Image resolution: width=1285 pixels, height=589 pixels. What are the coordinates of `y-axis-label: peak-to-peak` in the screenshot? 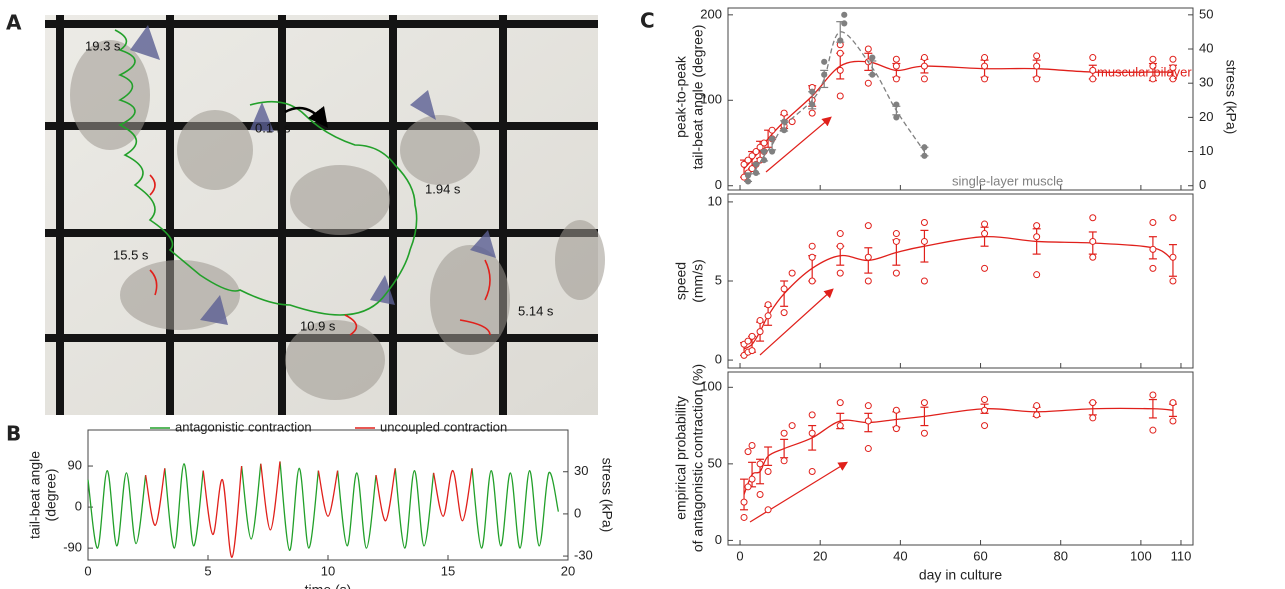 It's located at (681, 96).